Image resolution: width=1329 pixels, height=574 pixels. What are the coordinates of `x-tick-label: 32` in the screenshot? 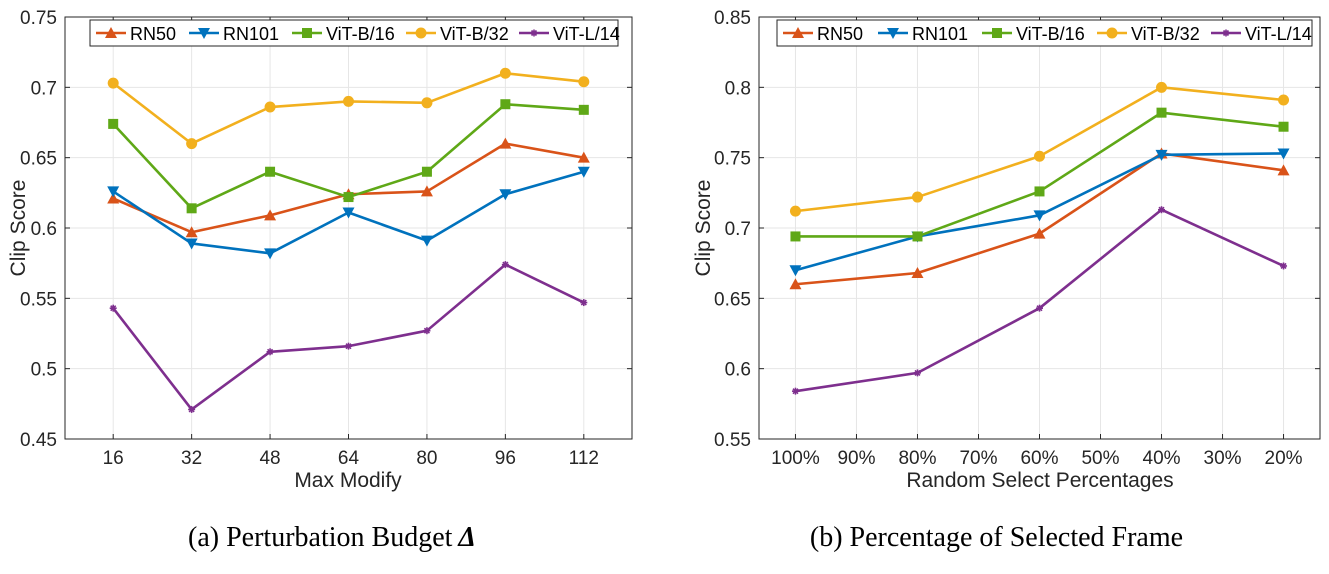 It's located at (191, 458).